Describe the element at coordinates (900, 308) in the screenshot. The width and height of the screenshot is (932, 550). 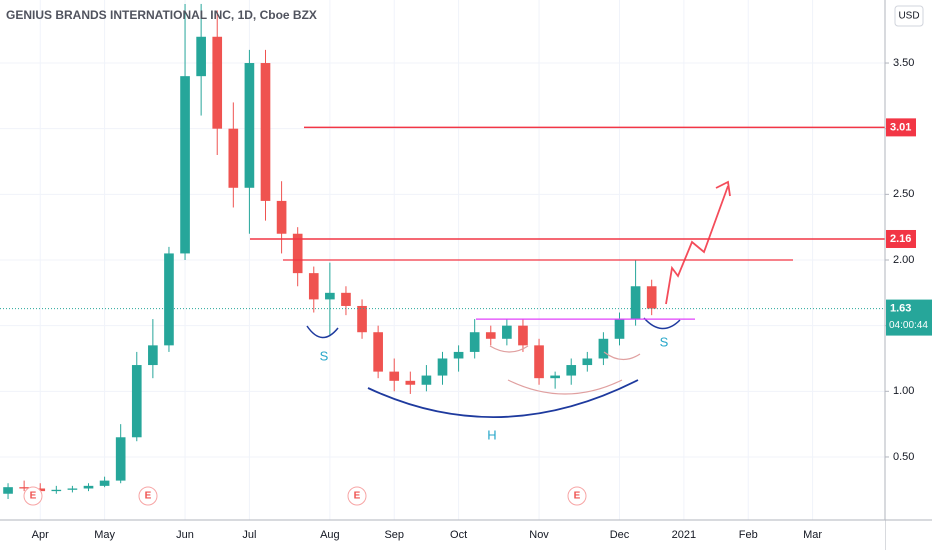
I see `last-price-label: 1.63` at that location.